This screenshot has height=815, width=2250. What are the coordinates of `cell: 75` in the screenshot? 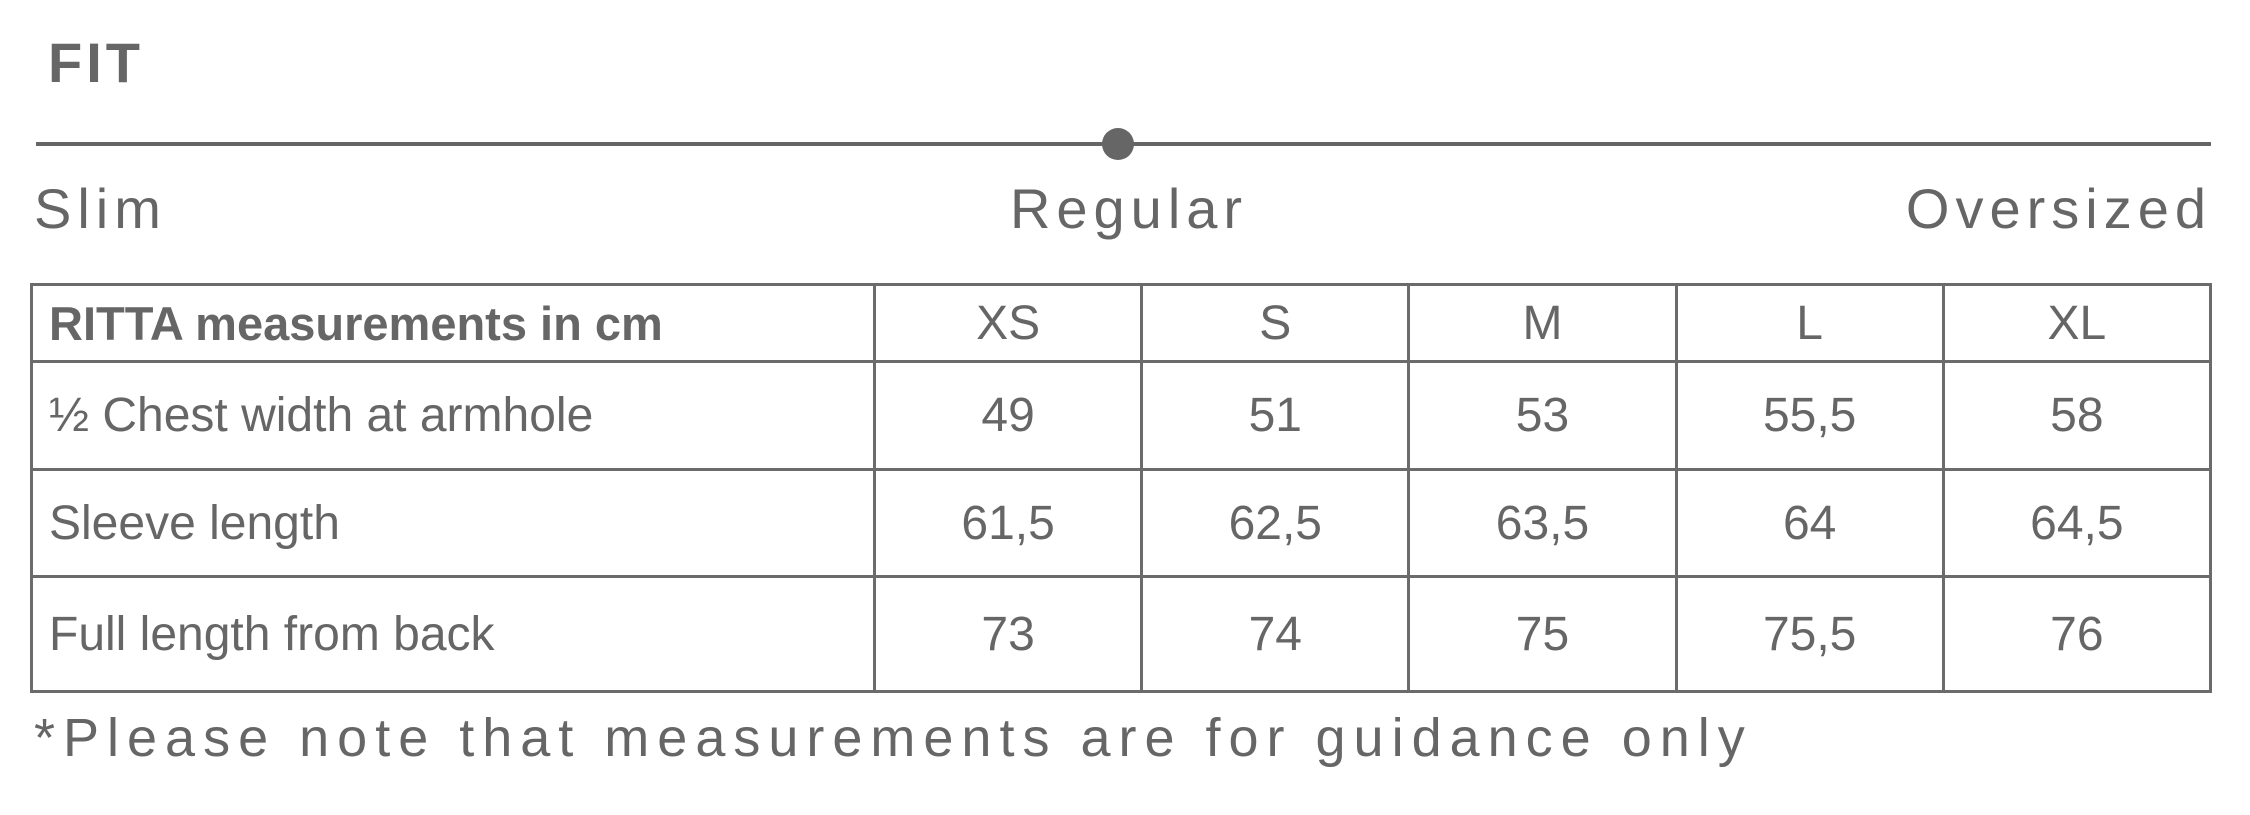 It's located at (1542, 634).